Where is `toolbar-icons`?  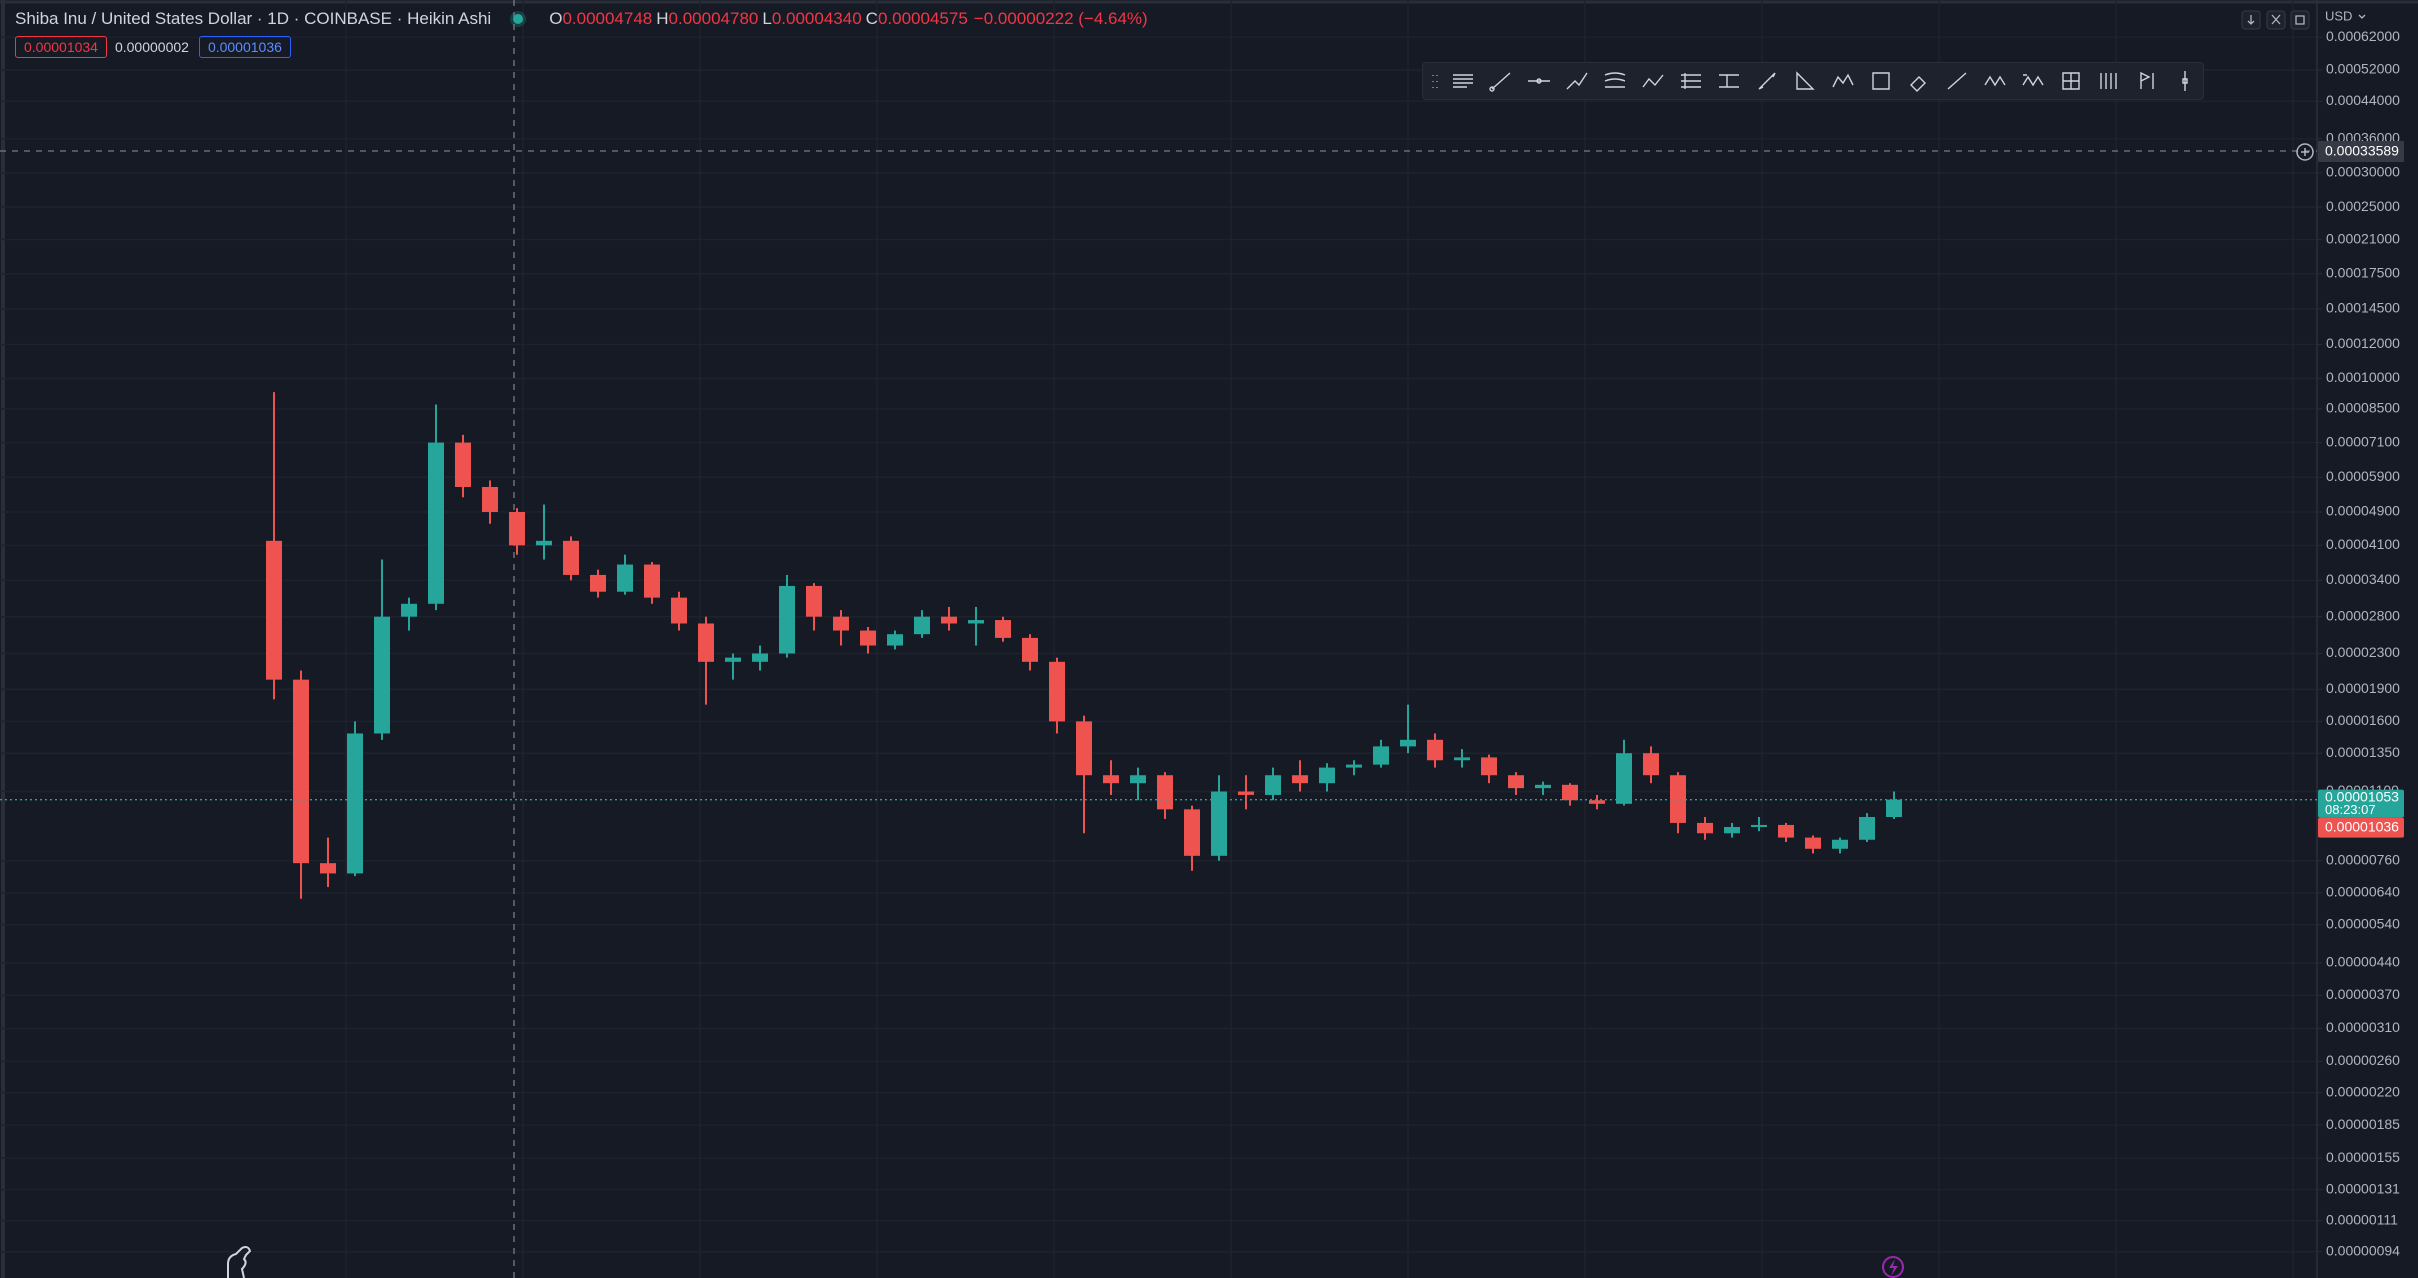
toolbar-icons is located at coordinates (1810, 81).